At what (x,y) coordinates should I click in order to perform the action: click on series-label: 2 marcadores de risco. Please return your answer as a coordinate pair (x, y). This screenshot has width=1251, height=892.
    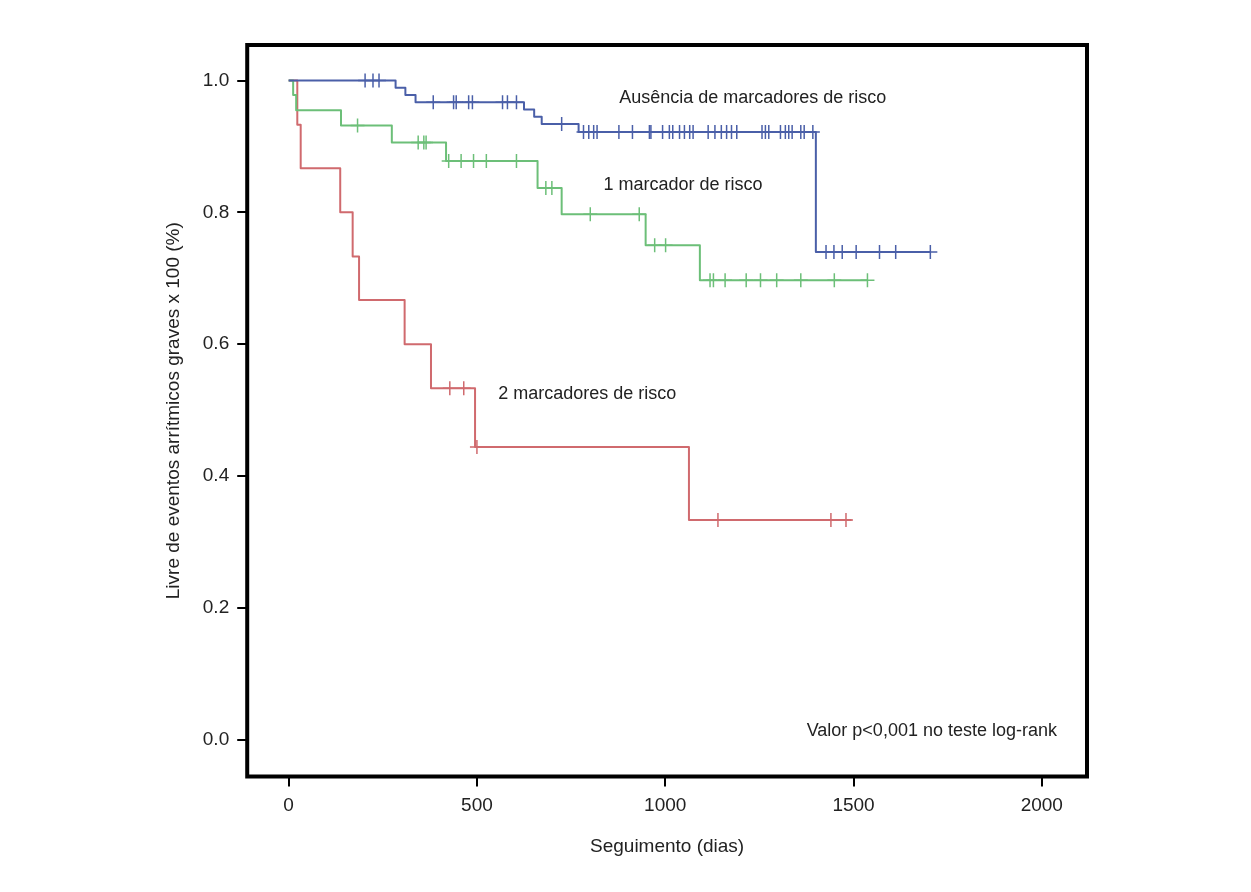
    Looking at the image, I should click on (587, 392).